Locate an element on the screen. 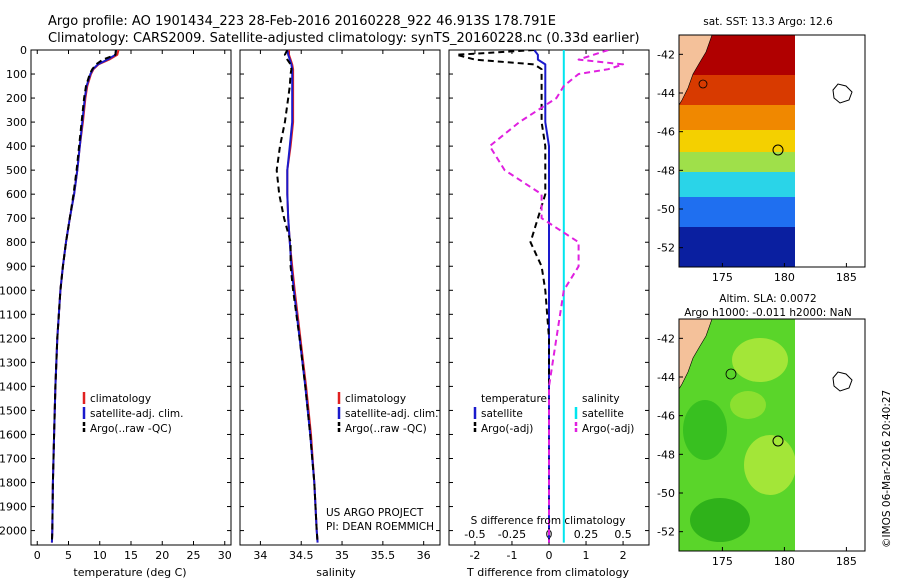 The height and width of the screenshot is (580, 900). sst-band-warm is located at coordinates (737, 90).